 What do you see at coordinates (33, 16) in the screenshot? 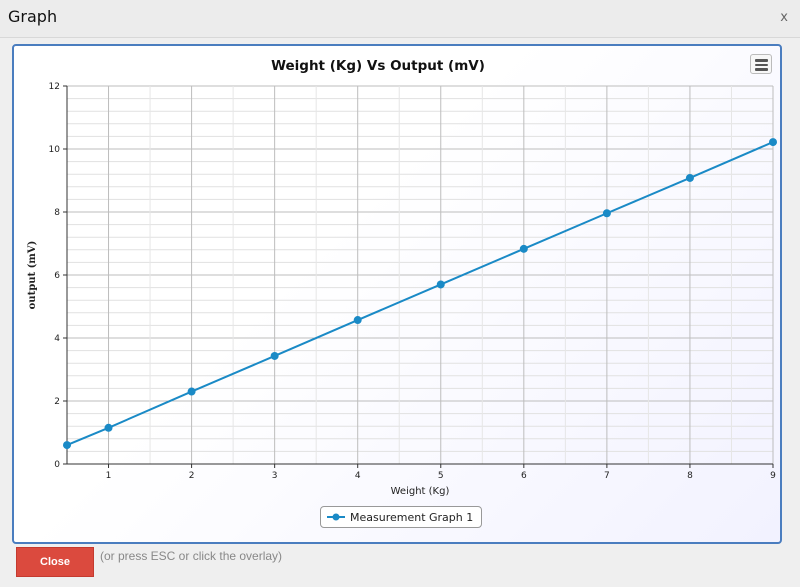
I see `dialog-title: Graph` at bounding box center [33, 16].